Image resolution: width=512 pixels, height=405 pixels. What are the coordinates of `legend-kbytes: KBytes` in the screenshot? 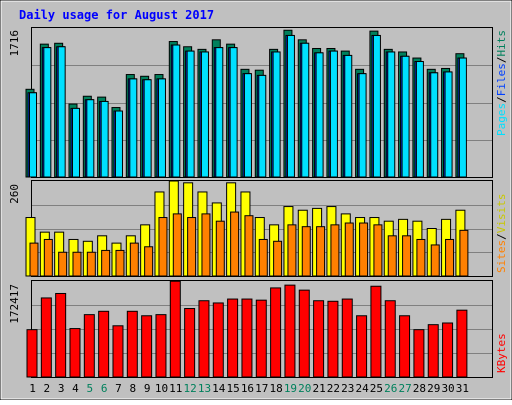 It's located at (501, 353).